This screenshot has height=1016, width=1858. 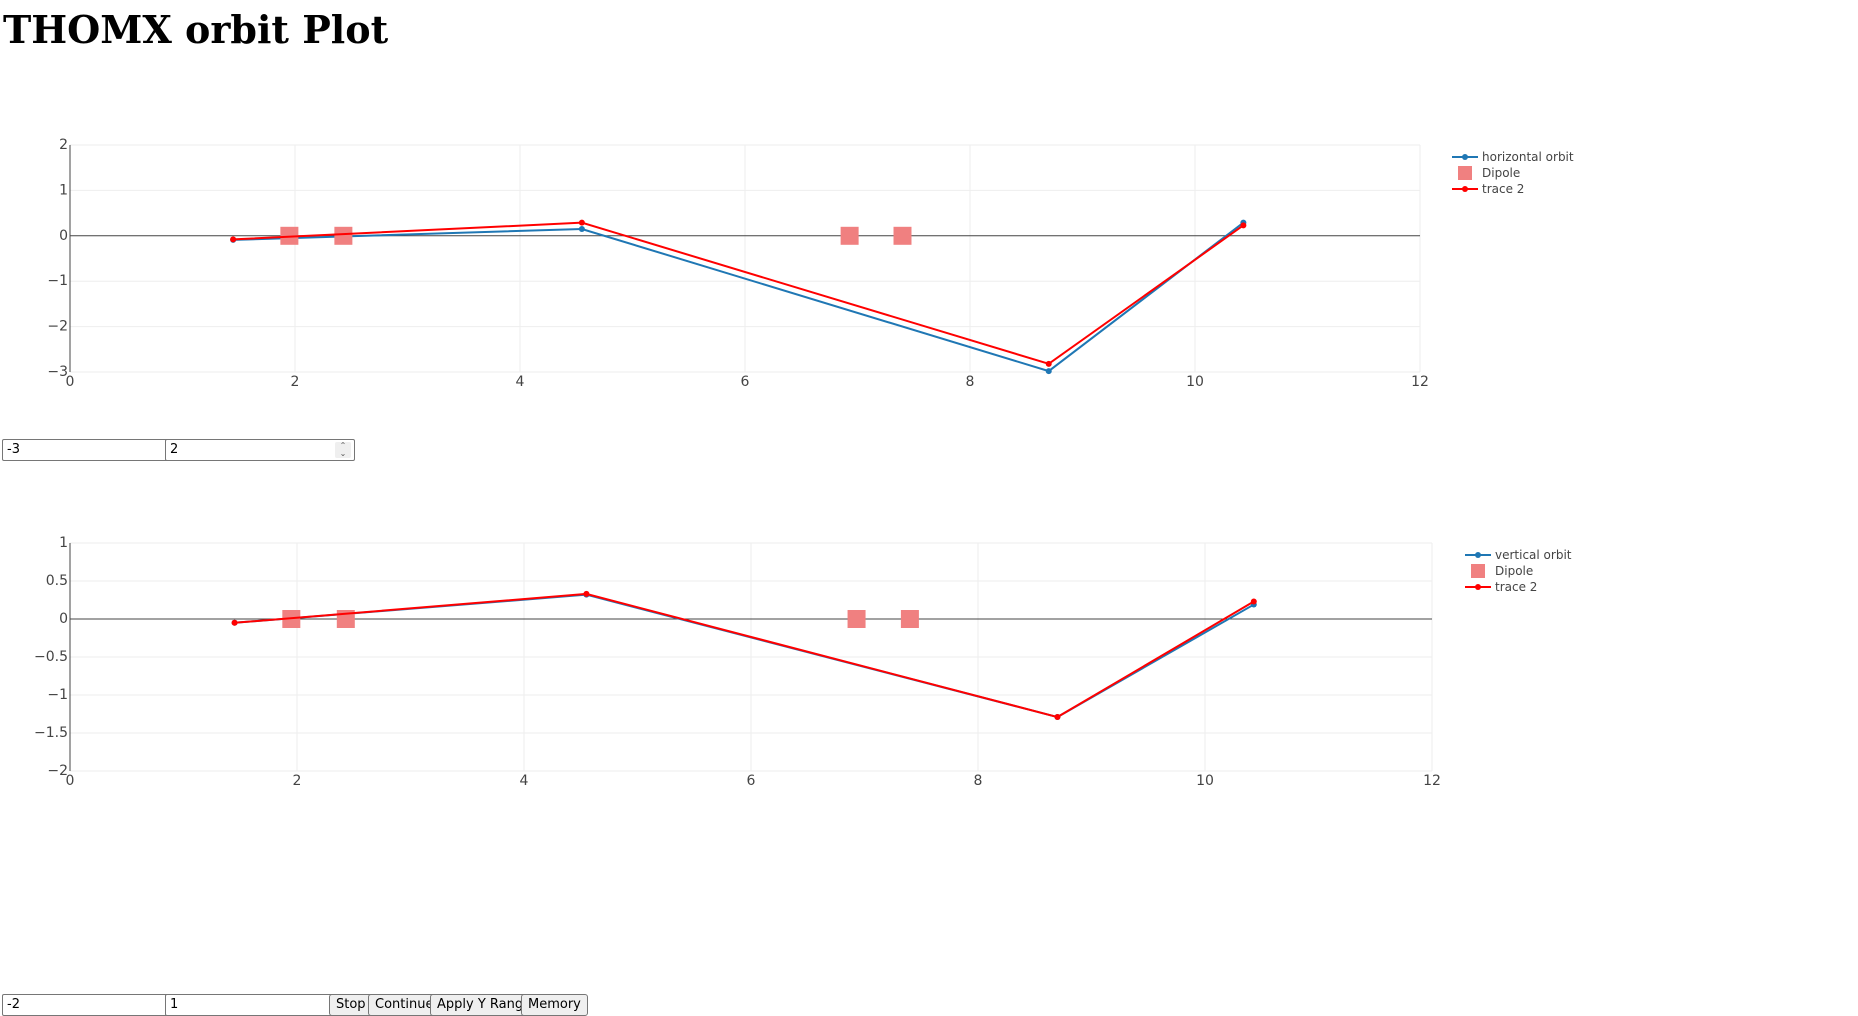 What do you see at coordinates (63, 145) in the screenshot?
I see `y-tick-label: 2` at bounding box center [63, 145].